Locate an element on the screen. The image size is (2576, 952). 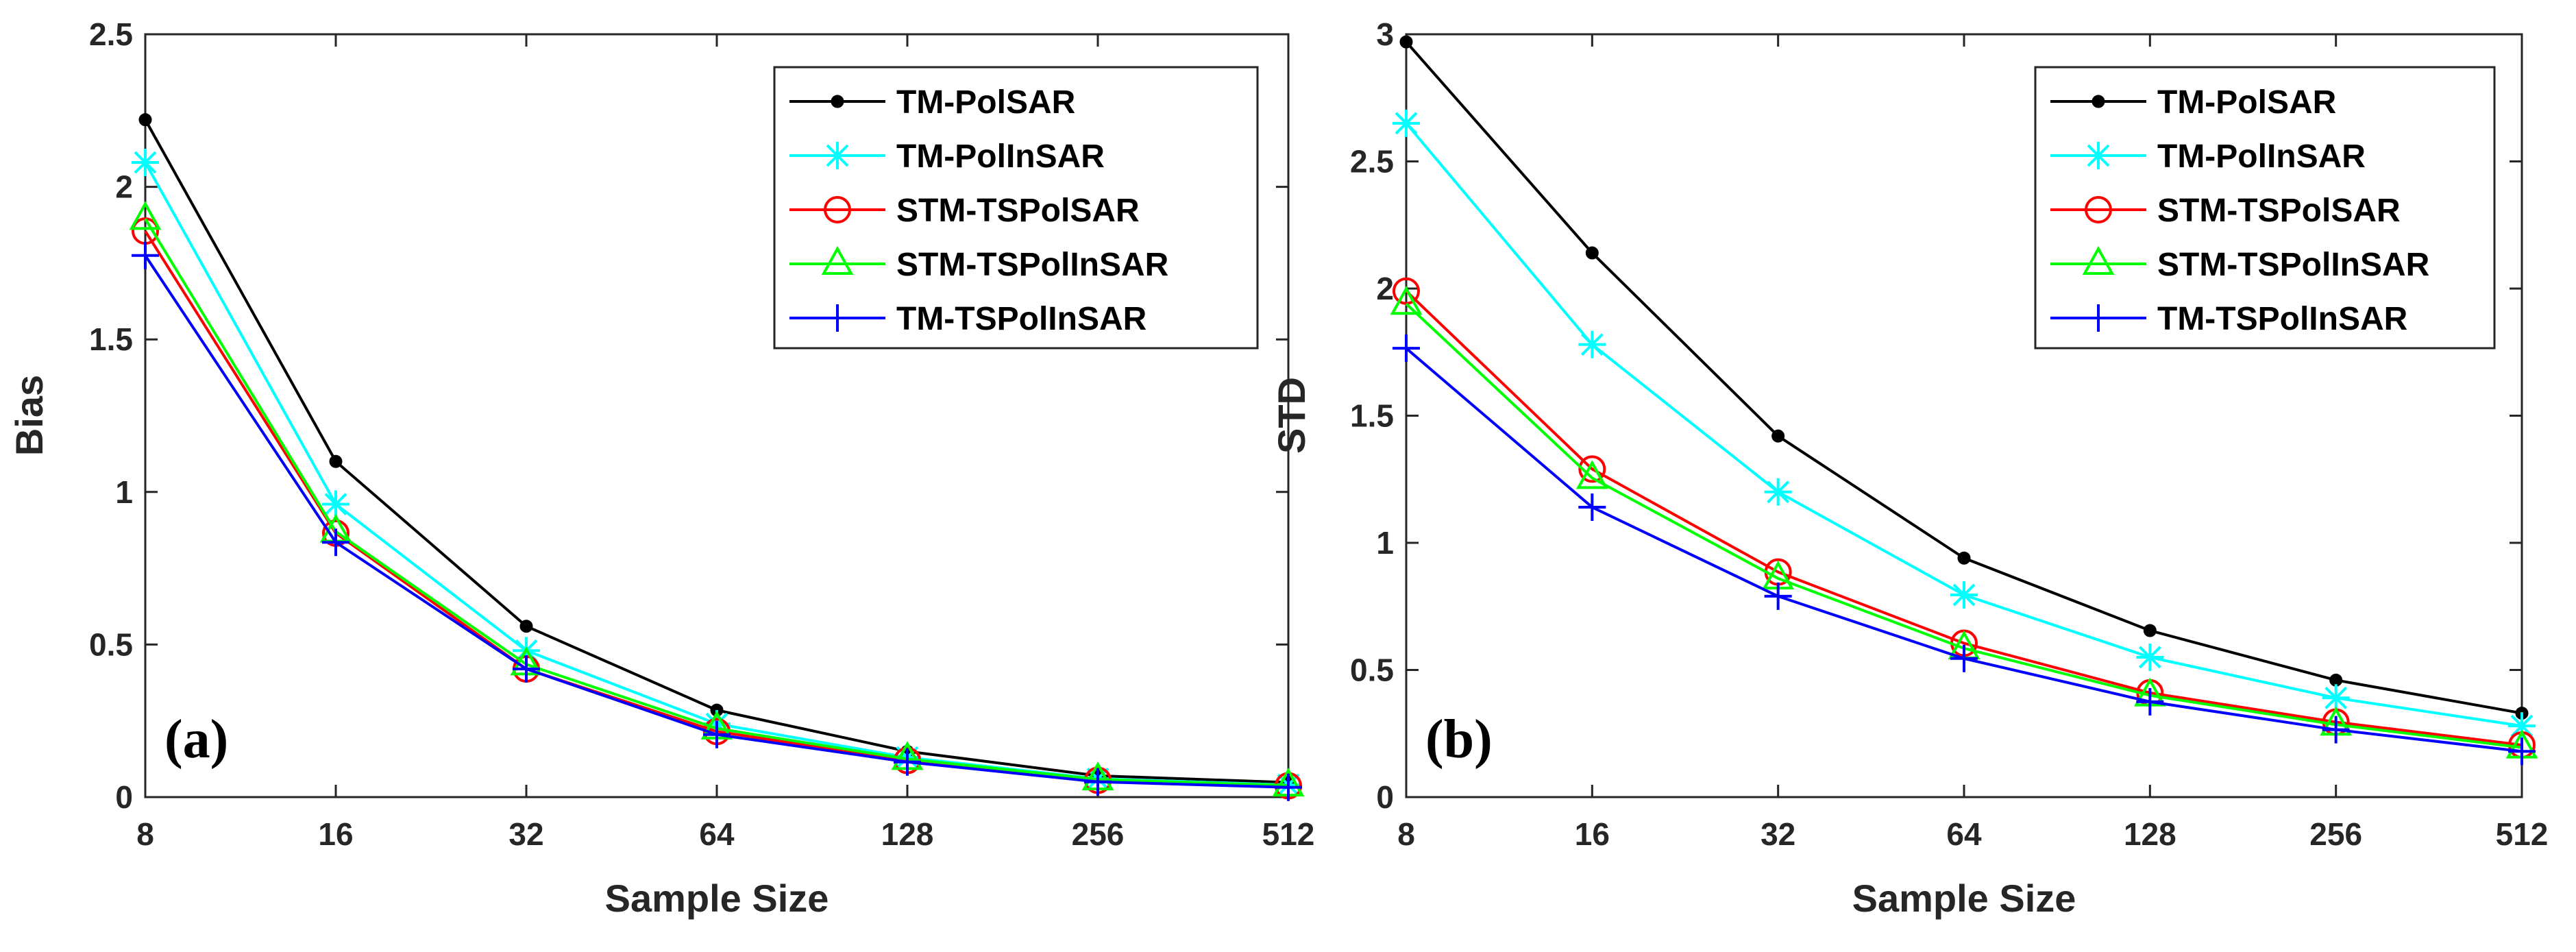
panel-label: (a) is located at coordinates (196, 739).